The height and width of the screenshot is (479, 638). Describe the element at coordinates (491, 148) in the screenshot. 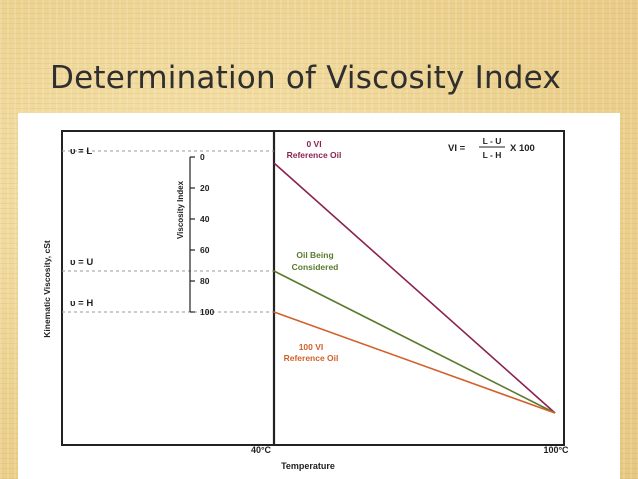

I see `vi-formula: VI = L - U L - H X 100` at that location.